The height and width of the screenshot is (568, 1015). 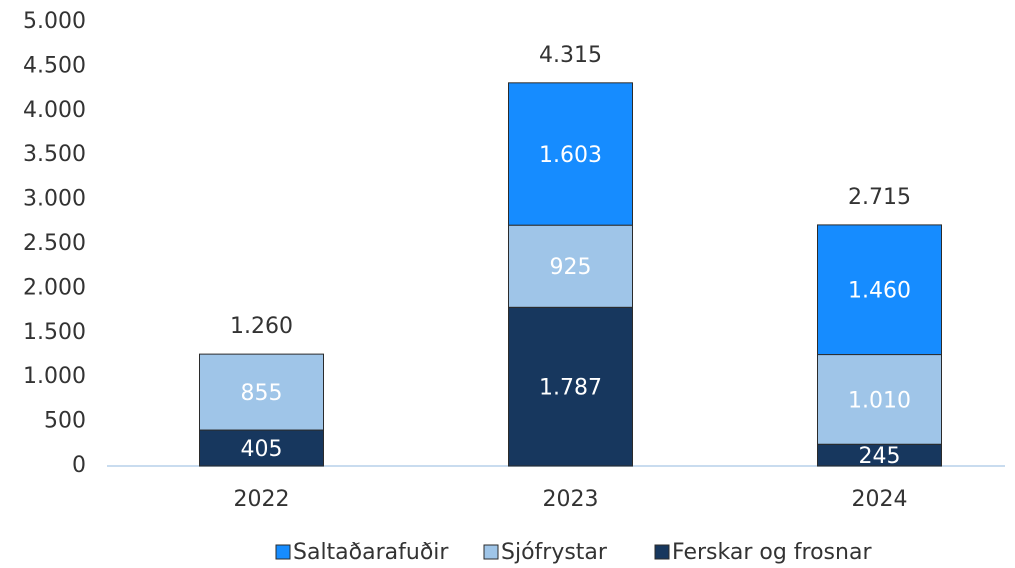 I want to click on data-label: 1.787, so click(x=570, y=388).